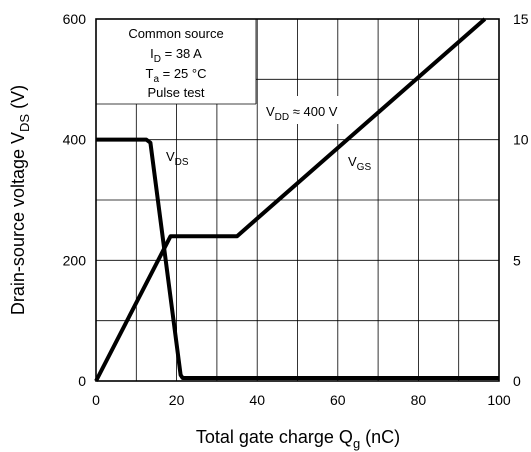  Describe the element at coordinates (175, 33) in the screenshot. I see `condition-line-1: Common source` at that location.